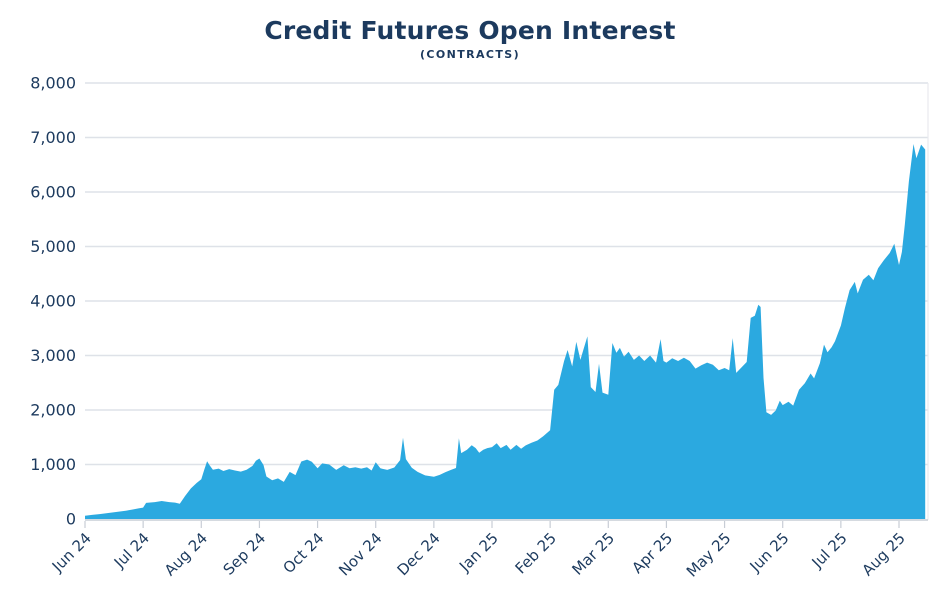 This screenshot has height=600, width=940. I want to click on x-axis-tick-label: Feb 25, so click(536, 553).